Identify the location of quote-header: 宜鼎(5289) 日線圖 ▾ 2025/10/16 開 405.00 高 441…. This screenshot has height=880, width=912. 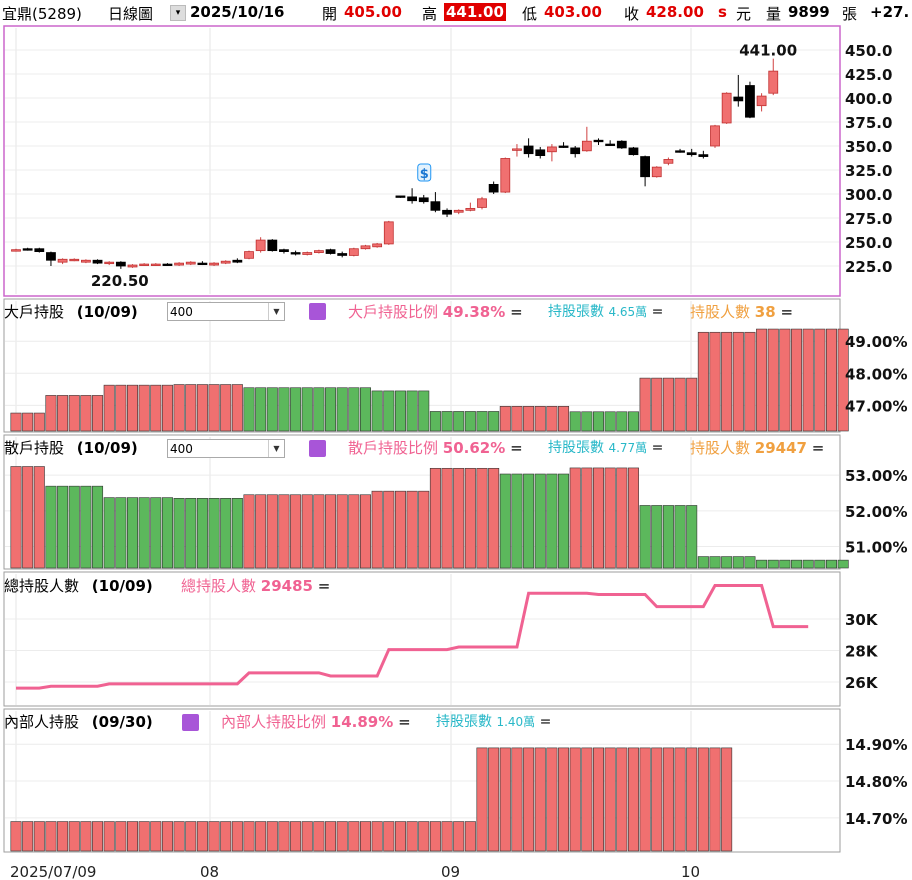
(456, 12).